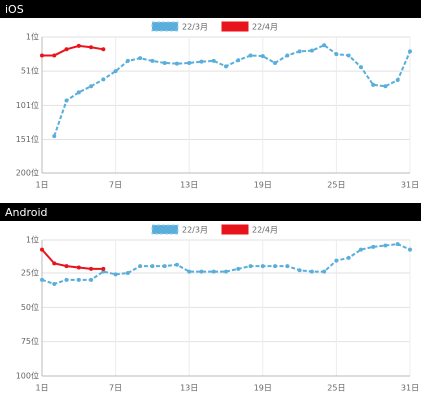 The width and height of the screenshot is (421, 400). Describe the element at coordinates (27, 173) in the screenshot. I see `y-tick-label: 200位` at that location.